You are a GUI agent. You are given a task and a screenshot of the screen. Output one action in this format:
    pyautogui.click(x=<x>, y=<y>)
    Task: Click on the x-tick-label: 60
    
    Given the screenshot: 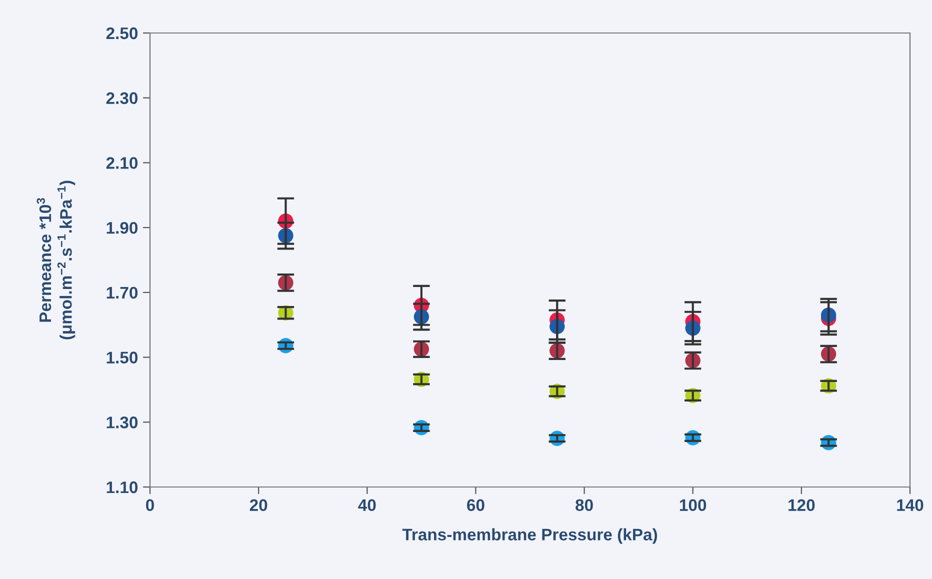 What is the action you would take?
    pyautogui.click(x=475, y=505)
    